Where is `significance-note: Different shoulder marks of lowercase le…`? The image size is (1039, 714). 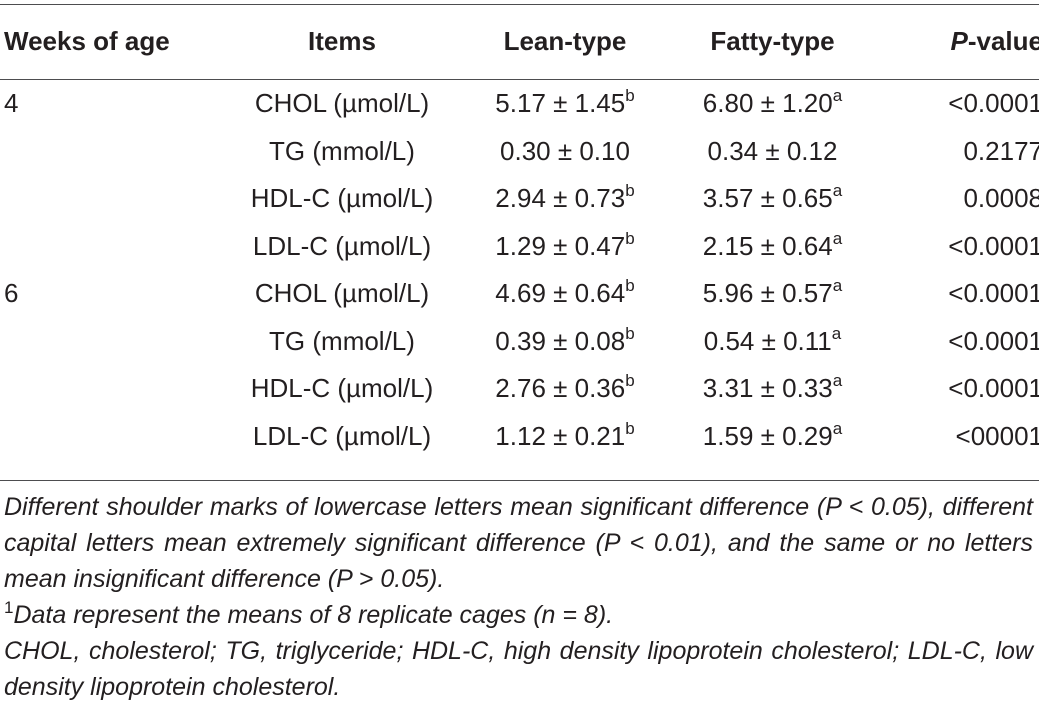
significance-note: Different shoulder marks of lowercase le… is located at coordinates (518, 543).